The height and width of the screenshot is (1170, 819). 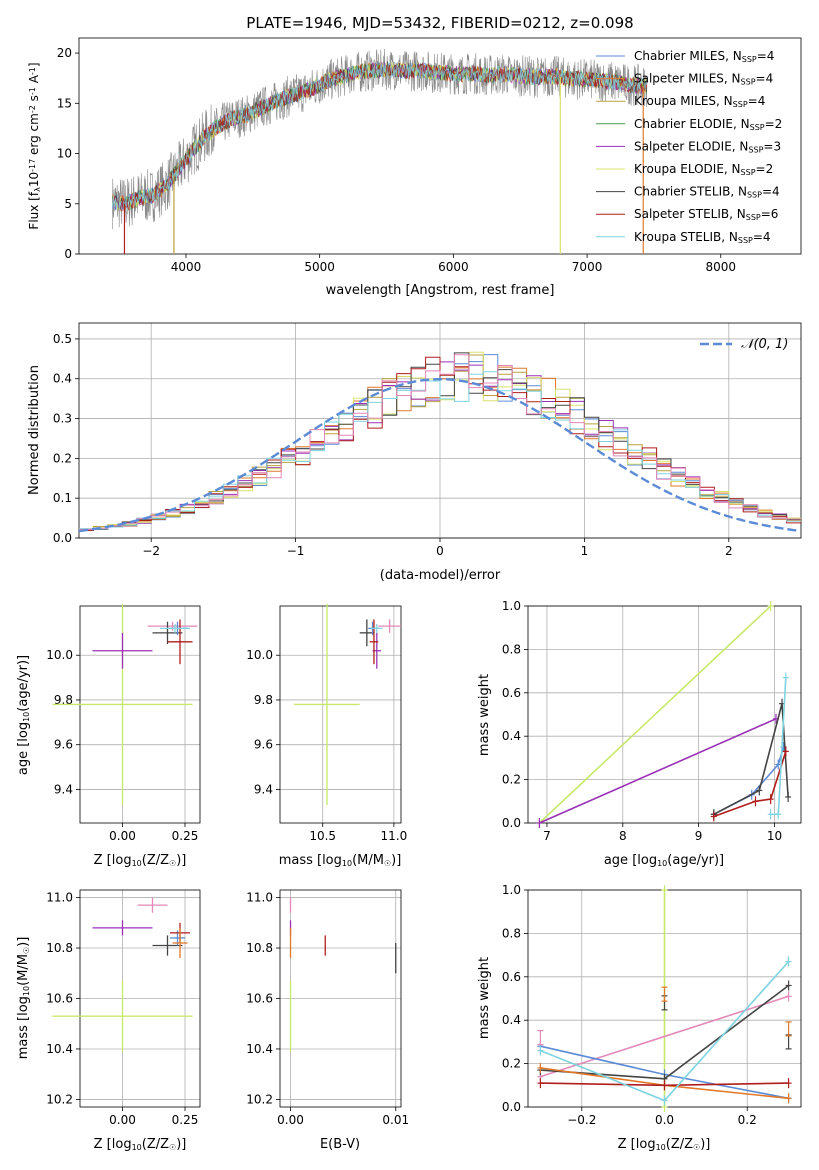 I want to click on x-tick-label: 1, so click(x=585, y=551).